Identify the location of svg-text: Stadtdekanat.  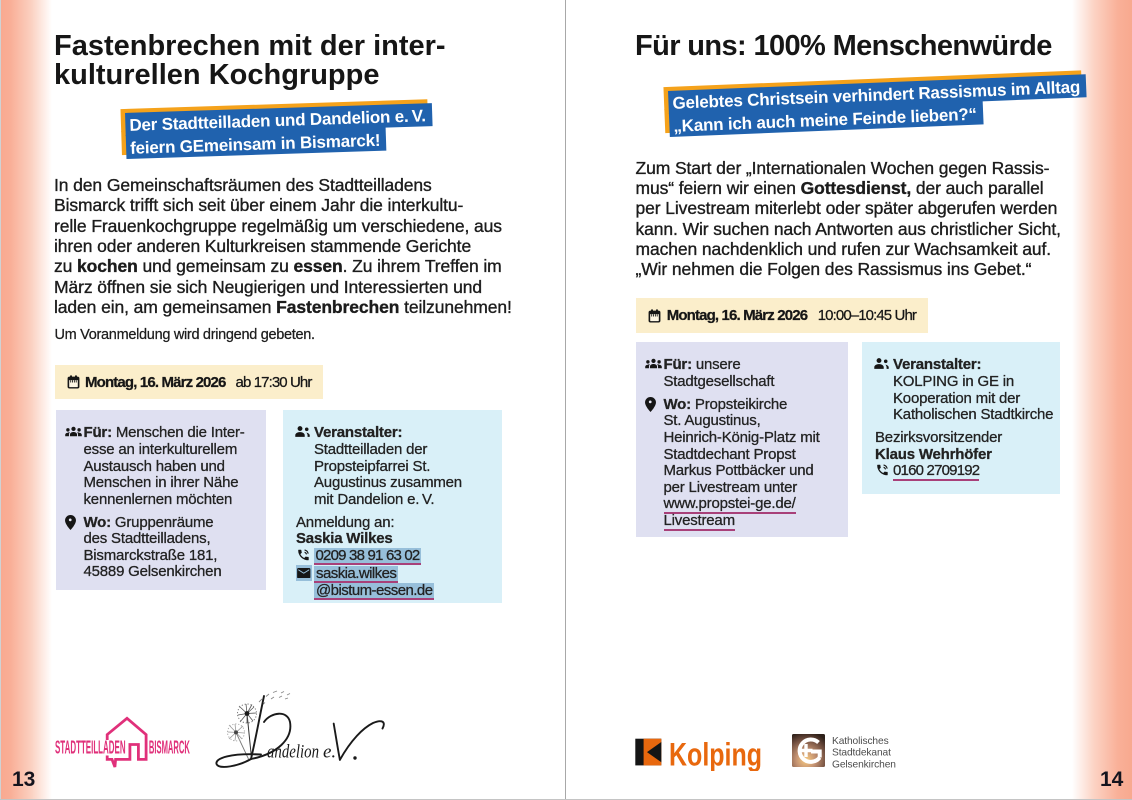
(861, 753).